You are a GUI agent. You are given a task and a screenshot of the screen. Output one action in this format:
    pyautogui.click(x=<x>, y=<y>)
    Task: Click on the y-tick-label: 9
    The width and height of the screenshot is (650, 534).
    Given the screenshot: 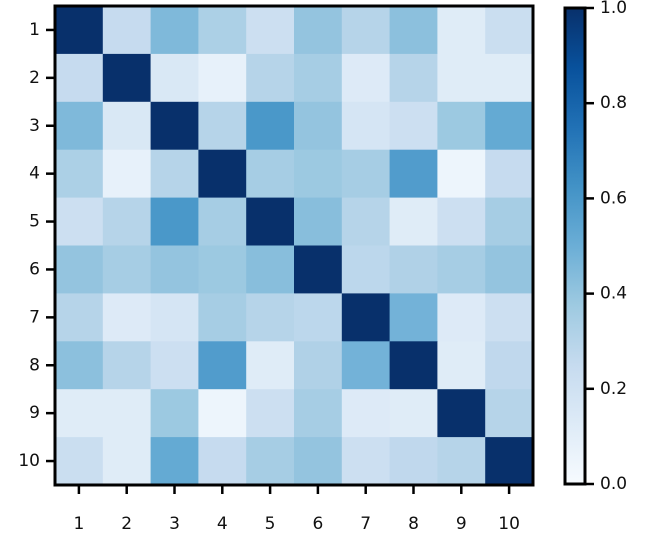 What is the action you would take?
    pyautogui.click(x=34, y=413)
    